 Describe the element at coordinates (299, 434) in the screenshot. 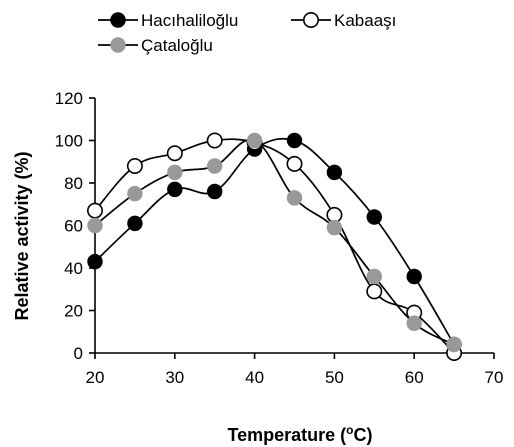

I see `x-axis-title: Temperature (oC)` at that location.